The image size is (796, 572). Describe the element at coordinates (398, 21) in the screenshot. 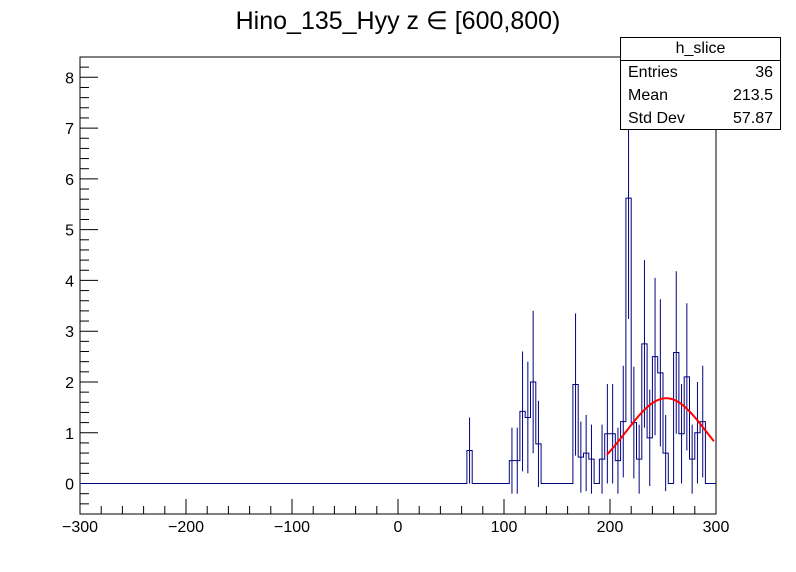

I see `chart-title: Hino_135_Hyy z ∈ [600,800)` at that location.